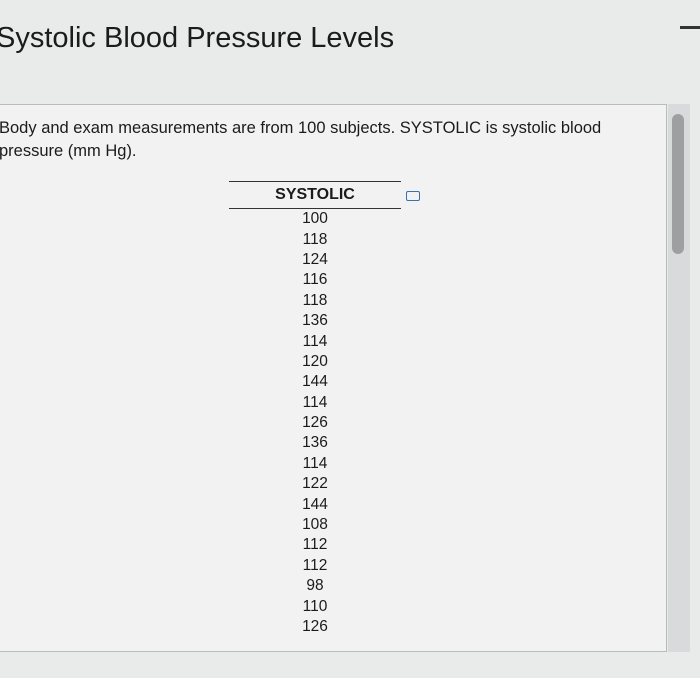  I want to click on table-cell: 98, so click(315, 586).